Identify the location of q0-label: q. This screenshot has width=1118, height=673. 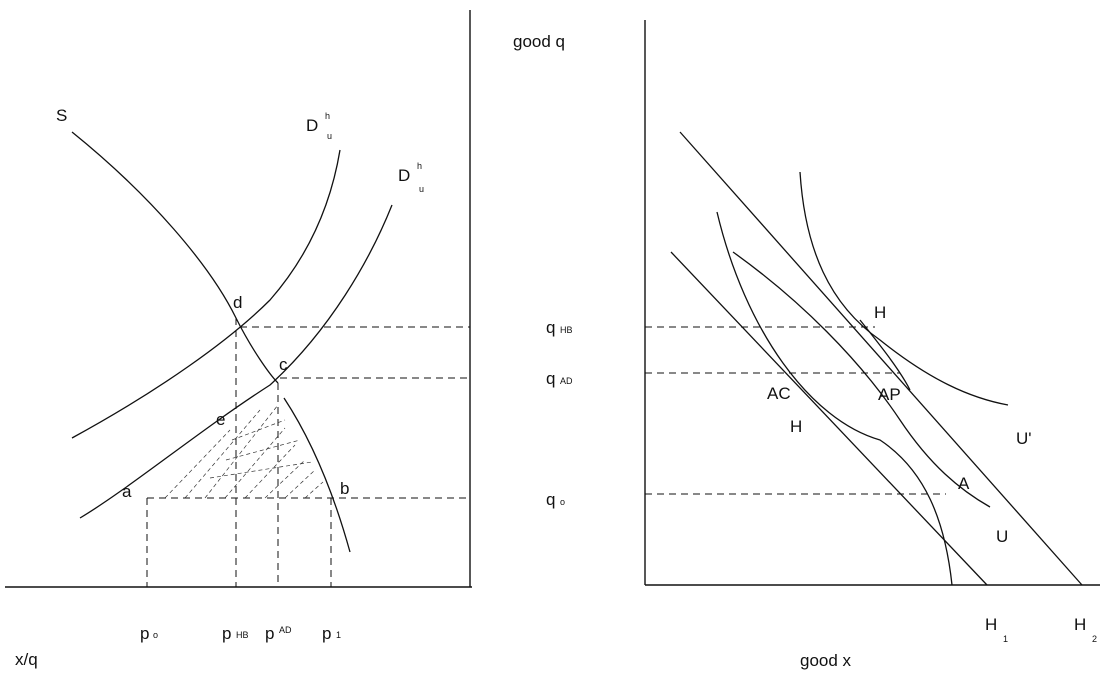
(550, 499).